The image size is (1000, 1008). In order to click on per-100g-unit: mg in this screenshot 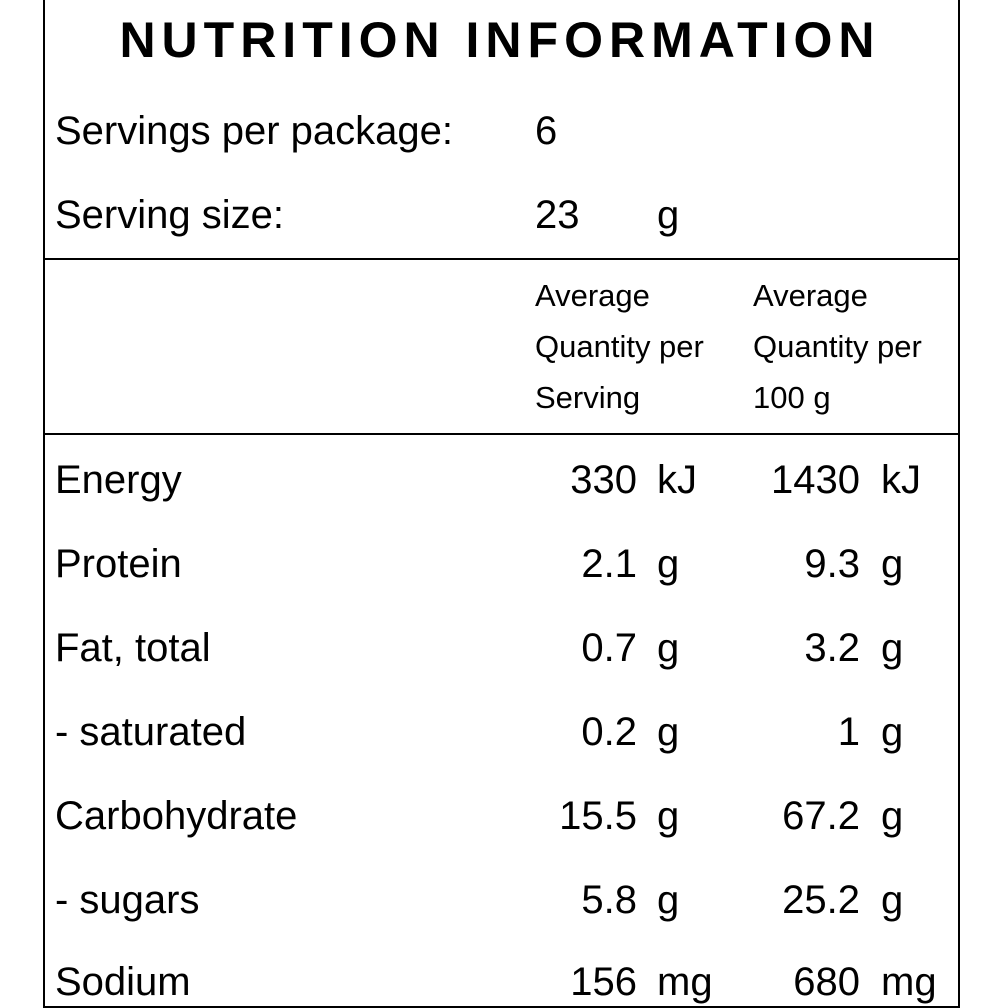, I will do `click(909, 982)`.